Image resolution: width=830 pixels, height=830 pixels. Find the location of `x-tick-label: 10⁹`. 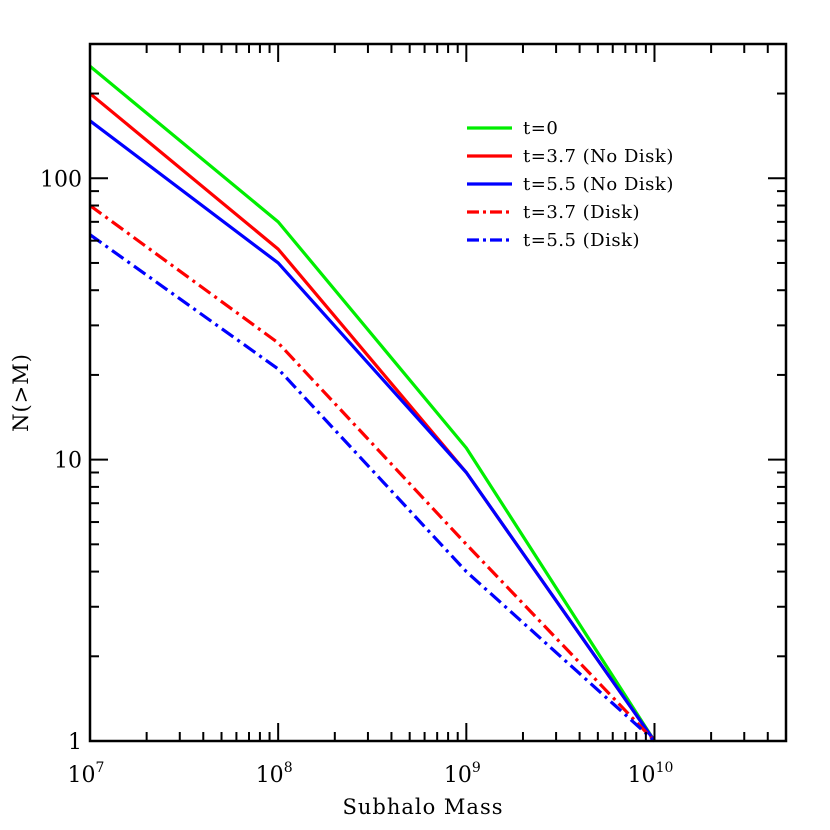

x-tick-label: 10⁹ is located at coordinates (462, 774).